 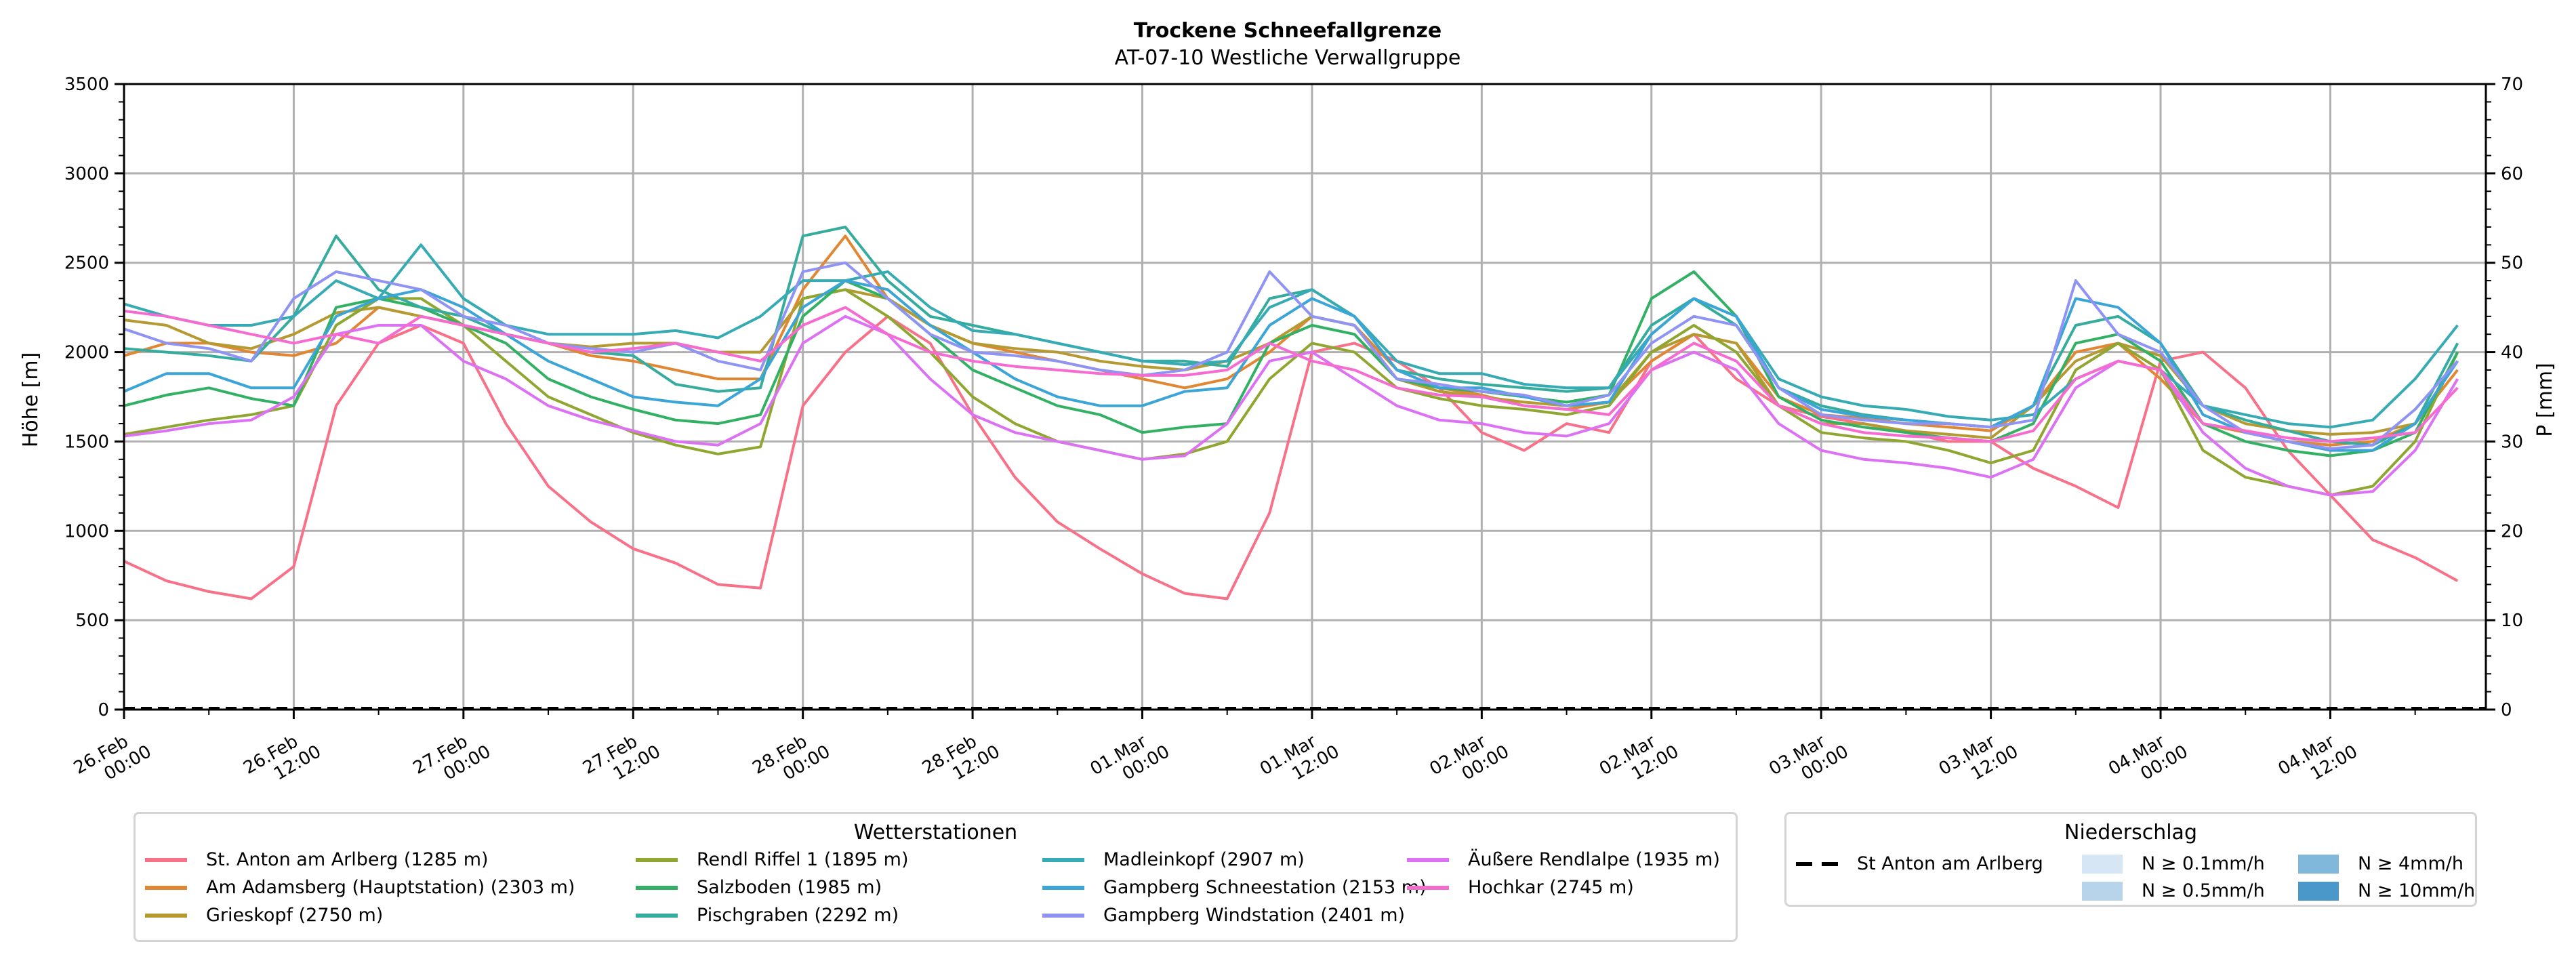 I want to click on y-tick-label-right: 20, so click(x=2512, y=531).